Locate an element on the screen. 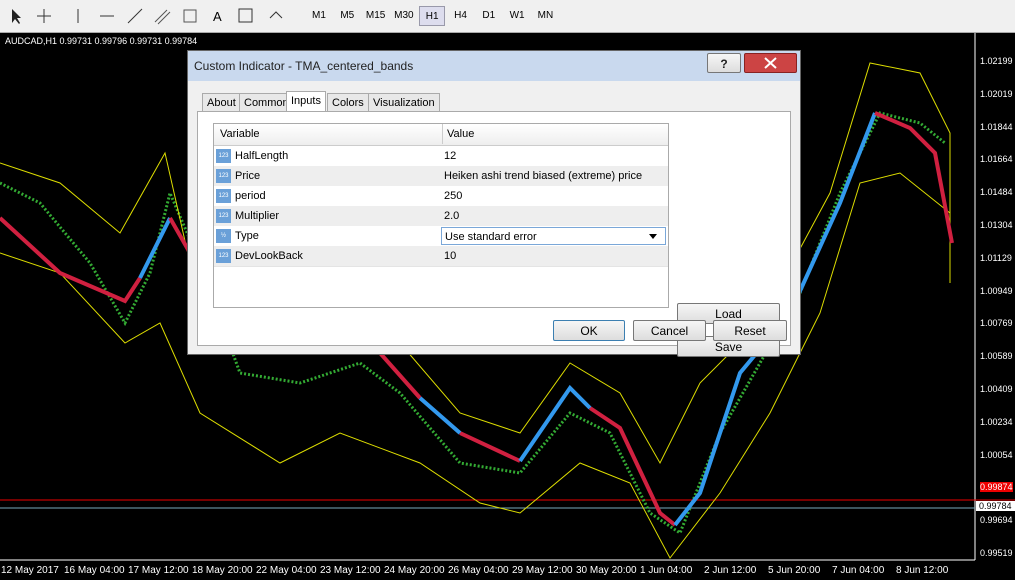 The width and height of the screenshot is (1015, 580). current-price: 0.99784 is located at coordinates (995, 506).